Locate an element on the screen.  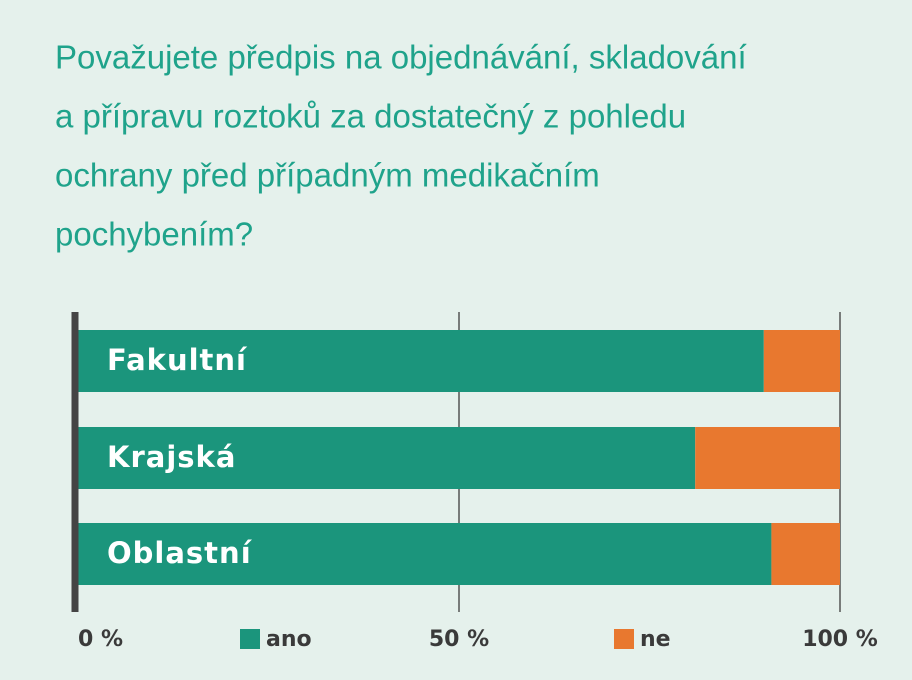
x-tick-label: 100 % is located at coordinates (840, 639).